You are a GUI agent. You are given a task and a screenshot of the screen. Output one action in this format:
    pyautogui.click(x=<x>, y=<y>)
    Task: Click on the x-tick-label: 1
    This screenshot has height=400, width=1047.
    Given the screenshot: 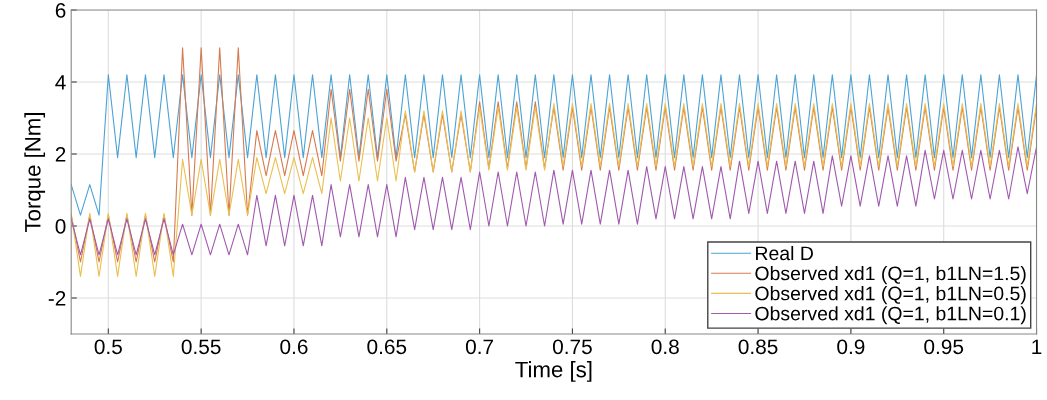 What is the action you would take?
    pyautogui.click(x=1037, y=346)
    